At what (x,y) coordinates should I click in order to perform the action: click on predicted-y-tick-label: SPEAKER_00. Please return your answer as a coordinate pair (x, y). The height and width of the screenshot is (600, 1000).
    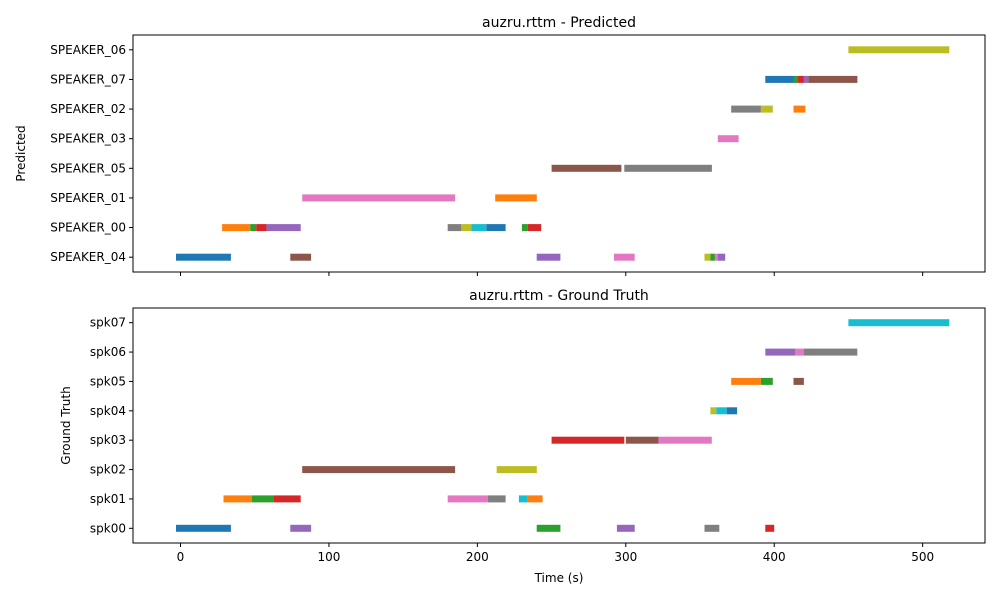
    Looking at the image, I should click on (88, 228).